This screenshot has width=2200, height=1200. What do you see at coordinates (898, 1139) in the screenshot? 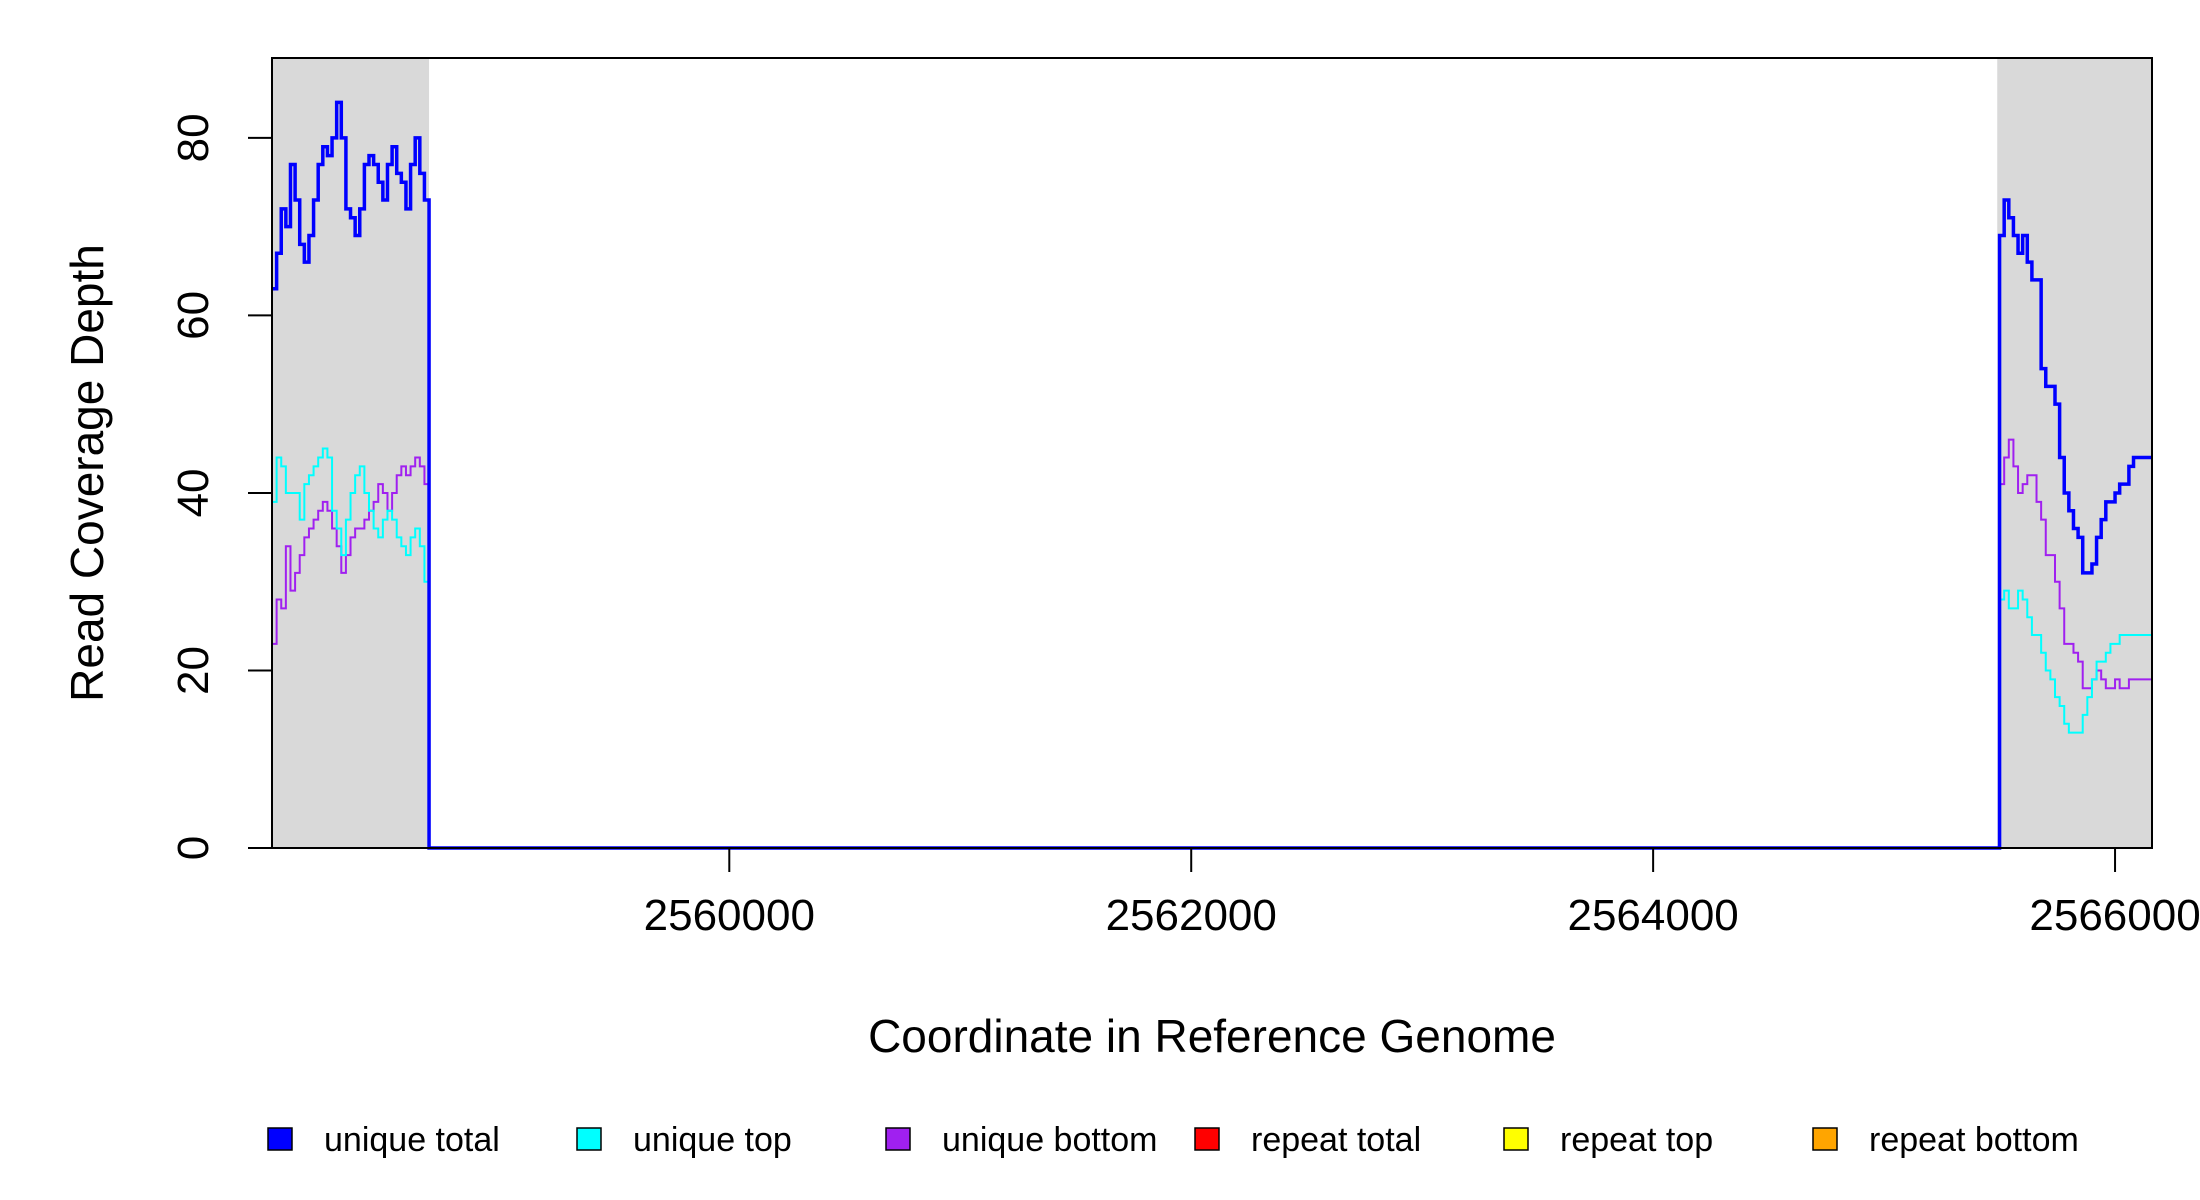
I see `legend-swatch-unique-bottom` at bounding box center [898, 1139].